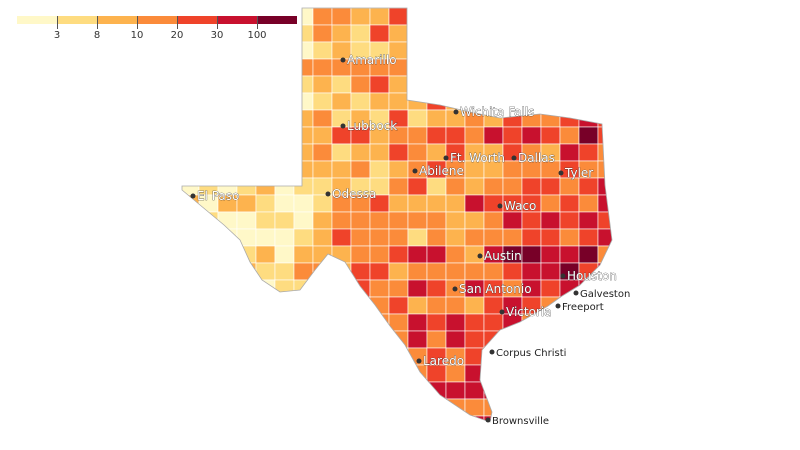 Image resolution: width=800 pixels, height=450 pixels. I want to click on city-label: Galveston, so click(605, 294).